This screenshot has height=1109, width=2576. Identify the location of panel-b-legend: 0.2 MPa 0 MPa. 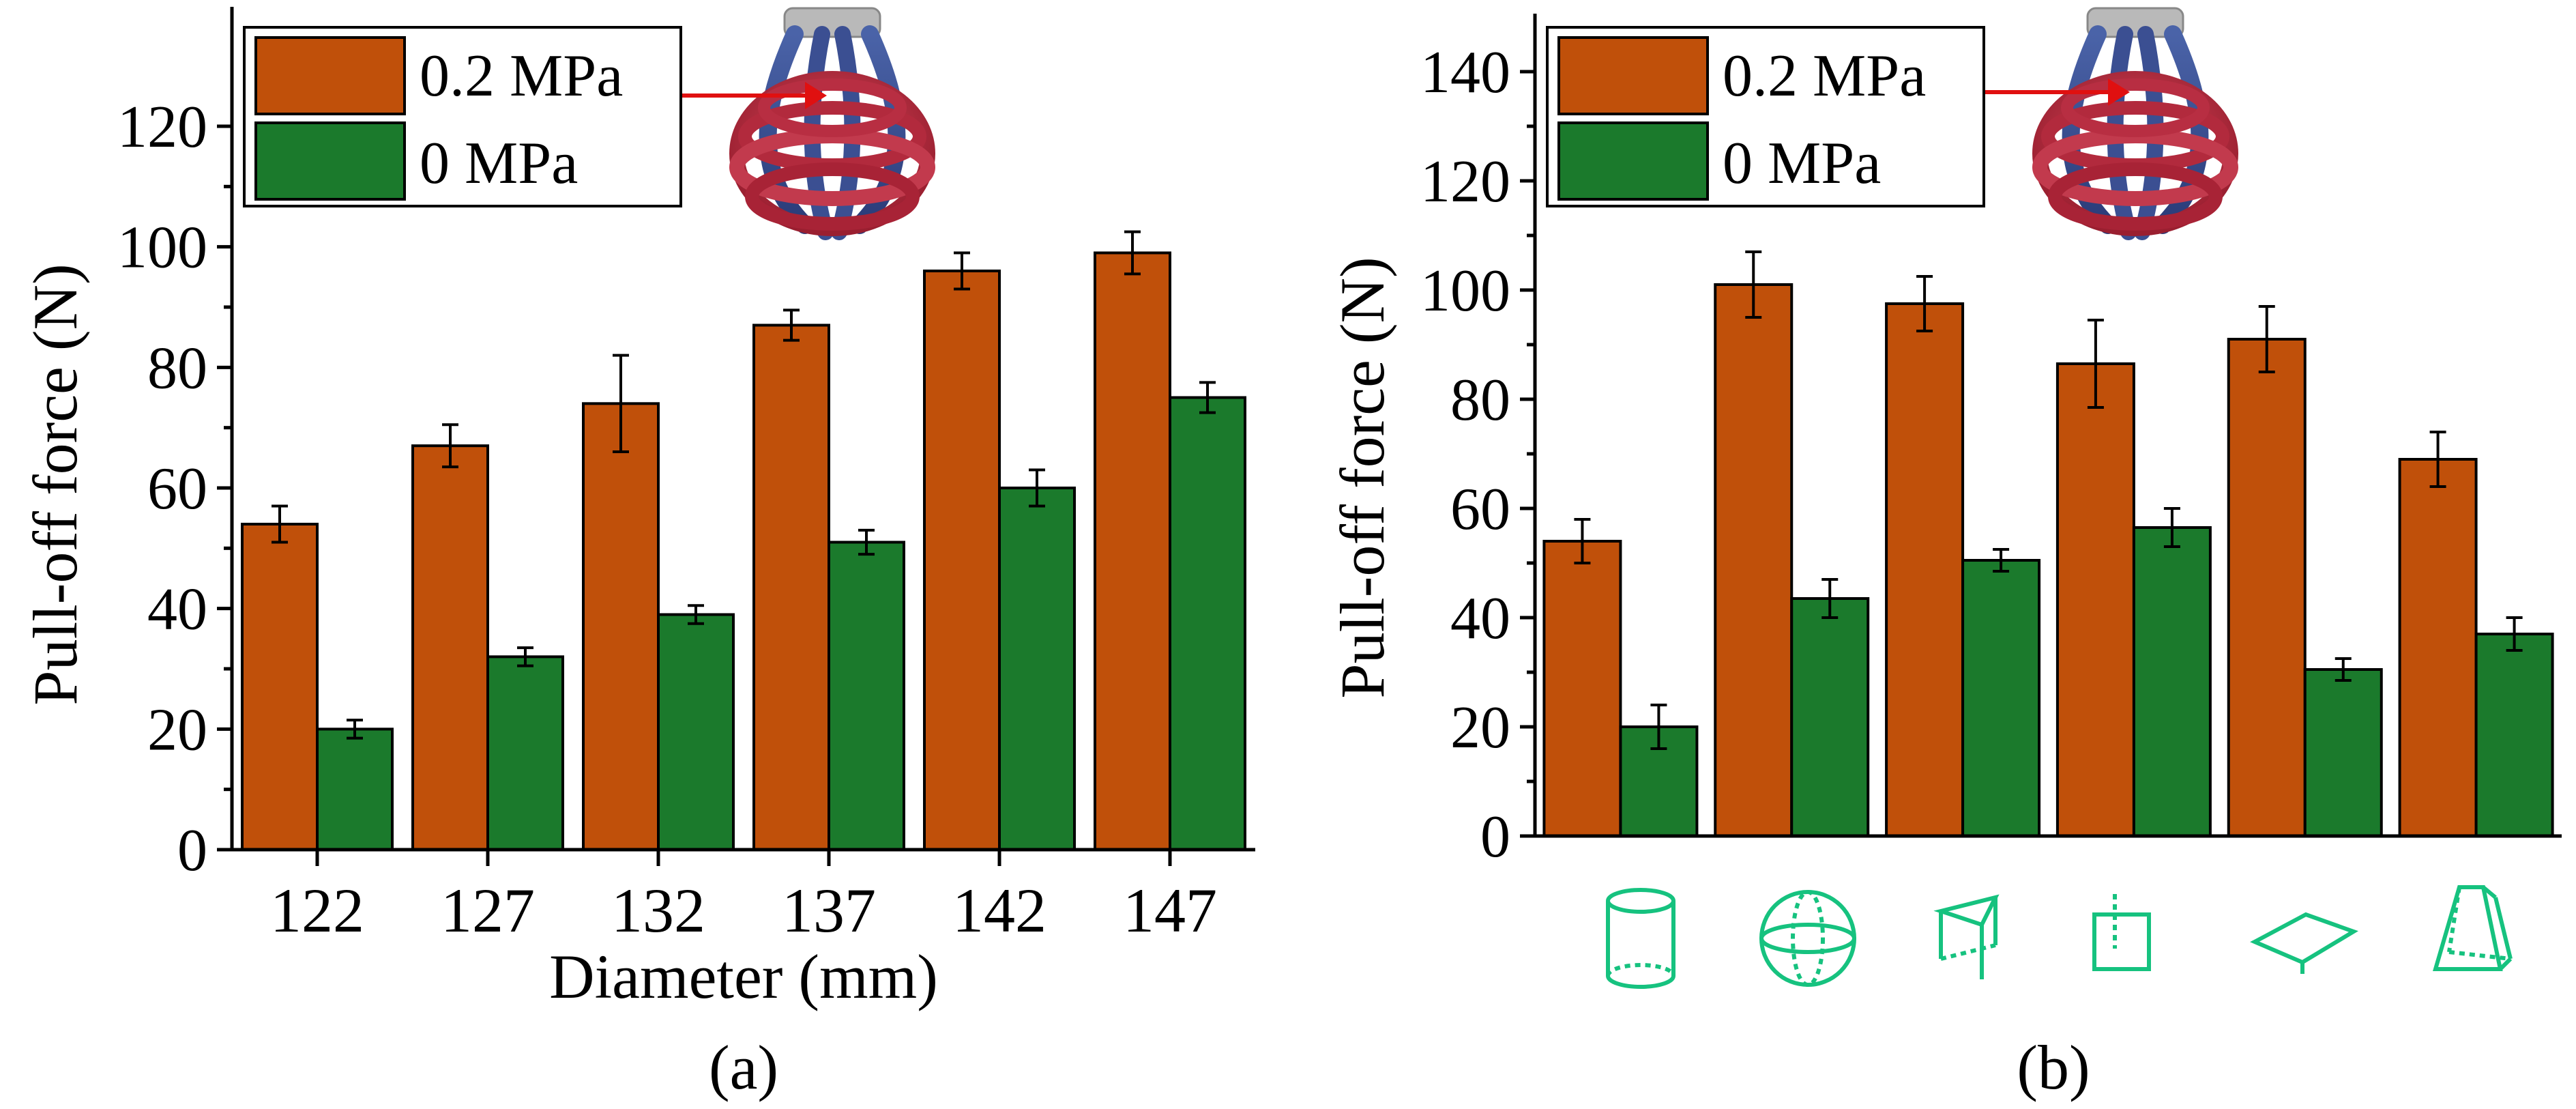
(1765, 116).